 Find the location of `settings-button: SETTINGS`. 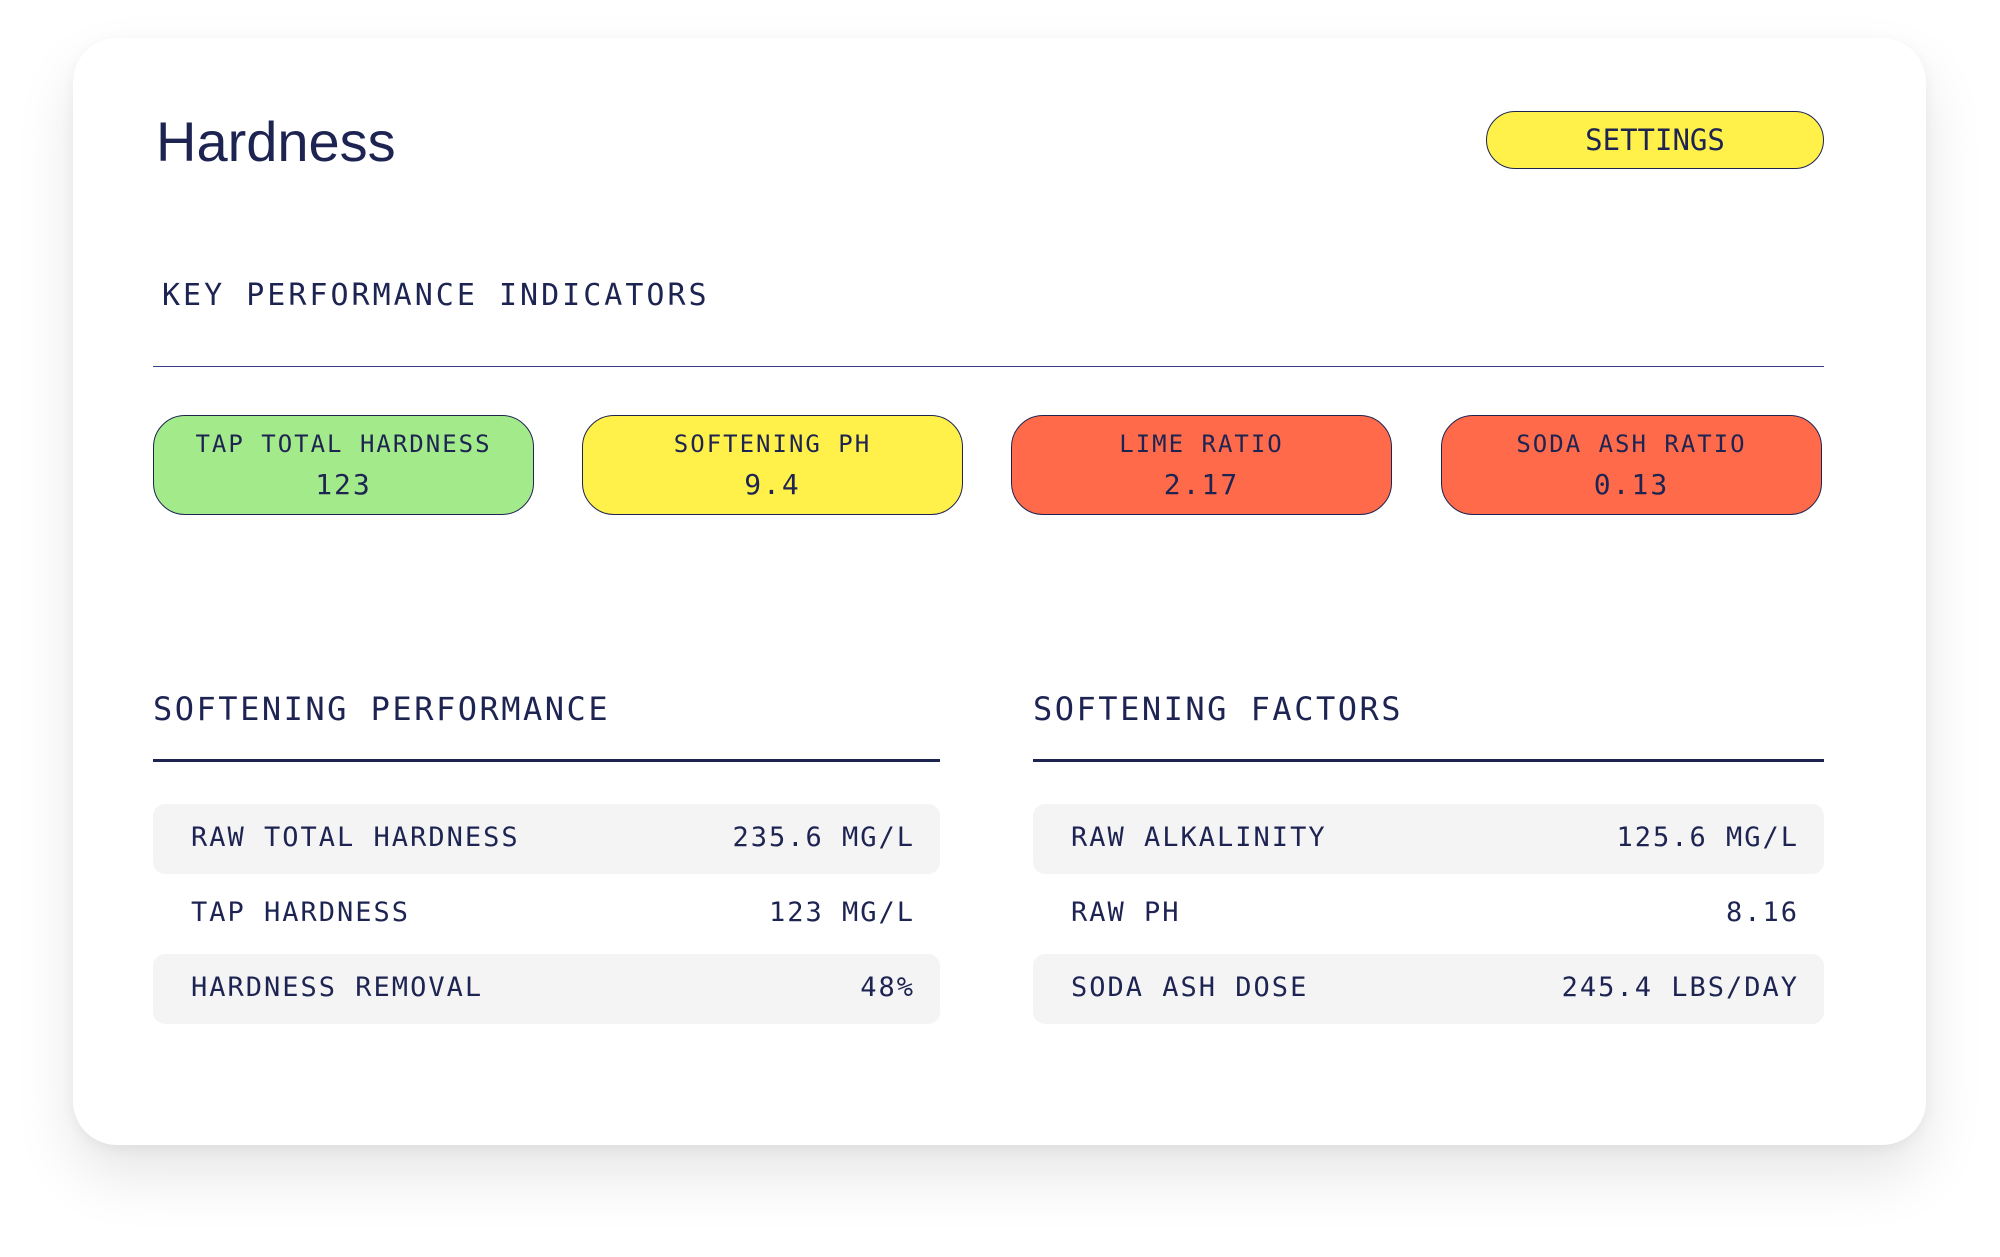

settings-button: SETTINGS is located at coordinates (1655, 140).